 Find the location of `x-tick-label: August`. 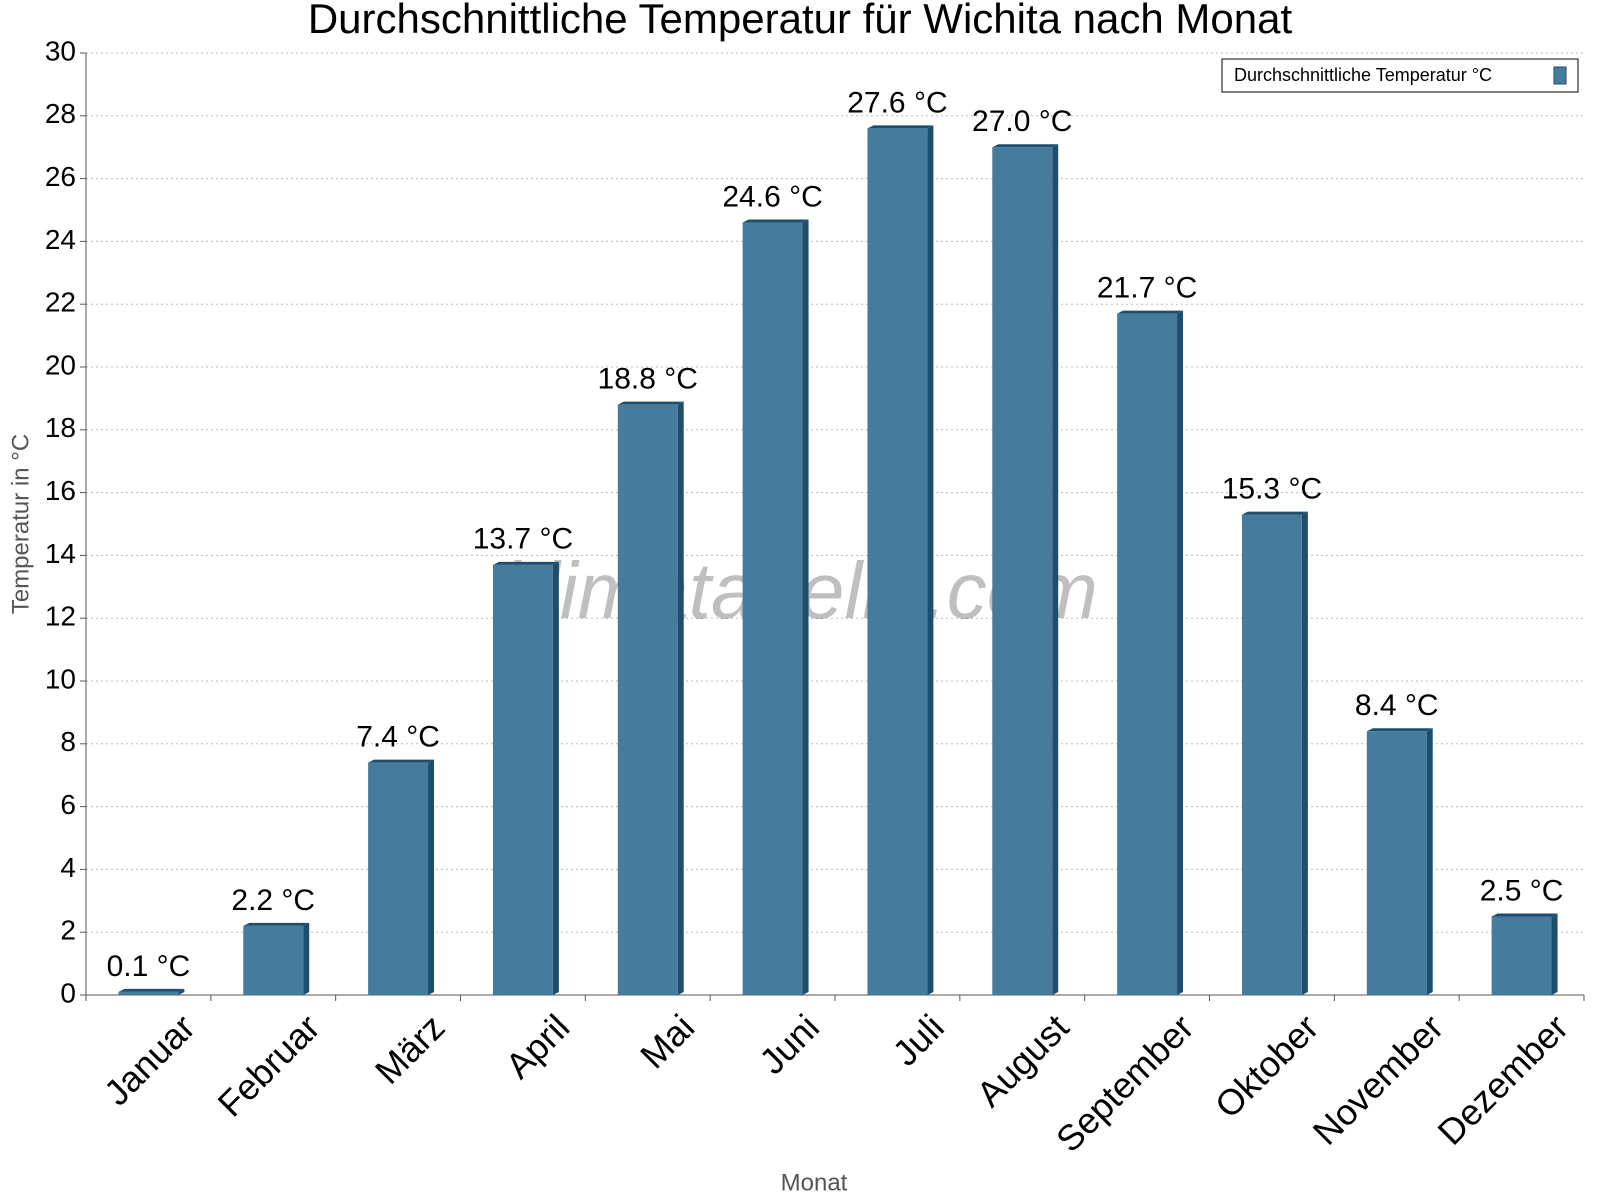

x-tick-label: August is located at coordinates (1022, 1060).